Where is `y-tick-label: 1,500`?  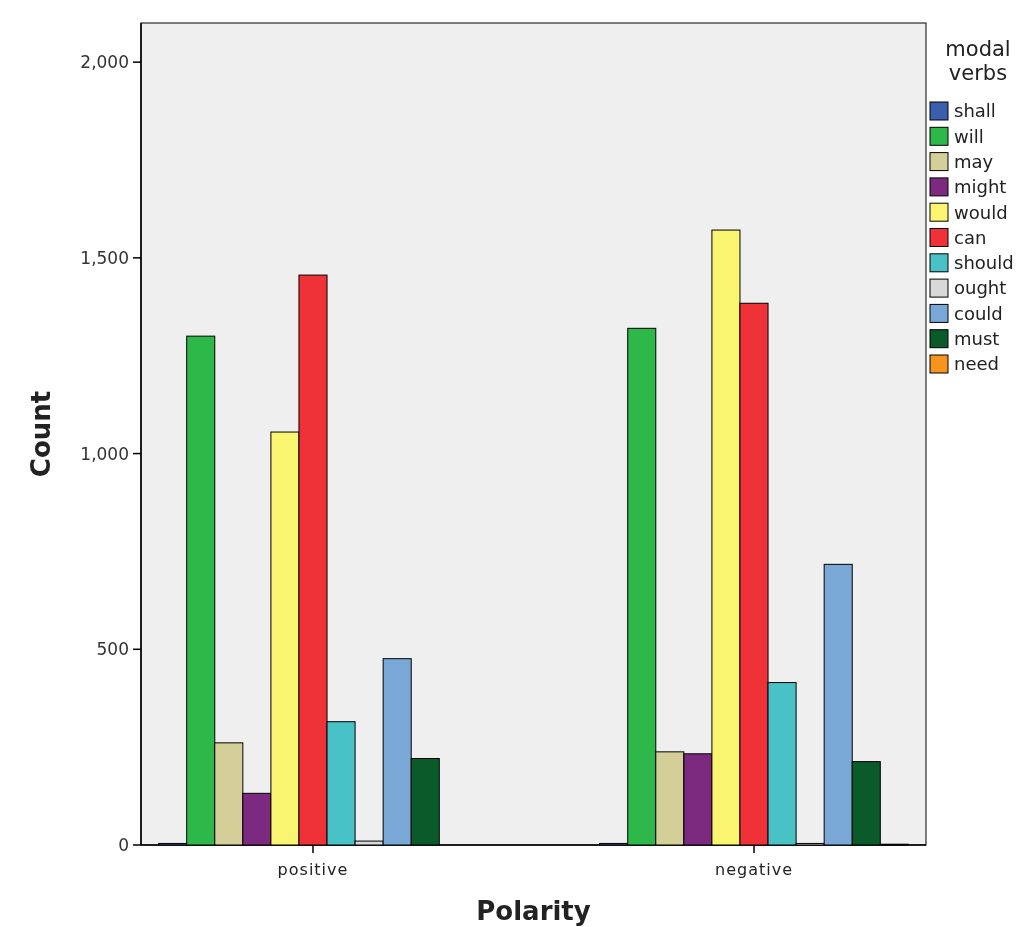
y-tick-label: 1,500 is located at coordinates (104, 257).